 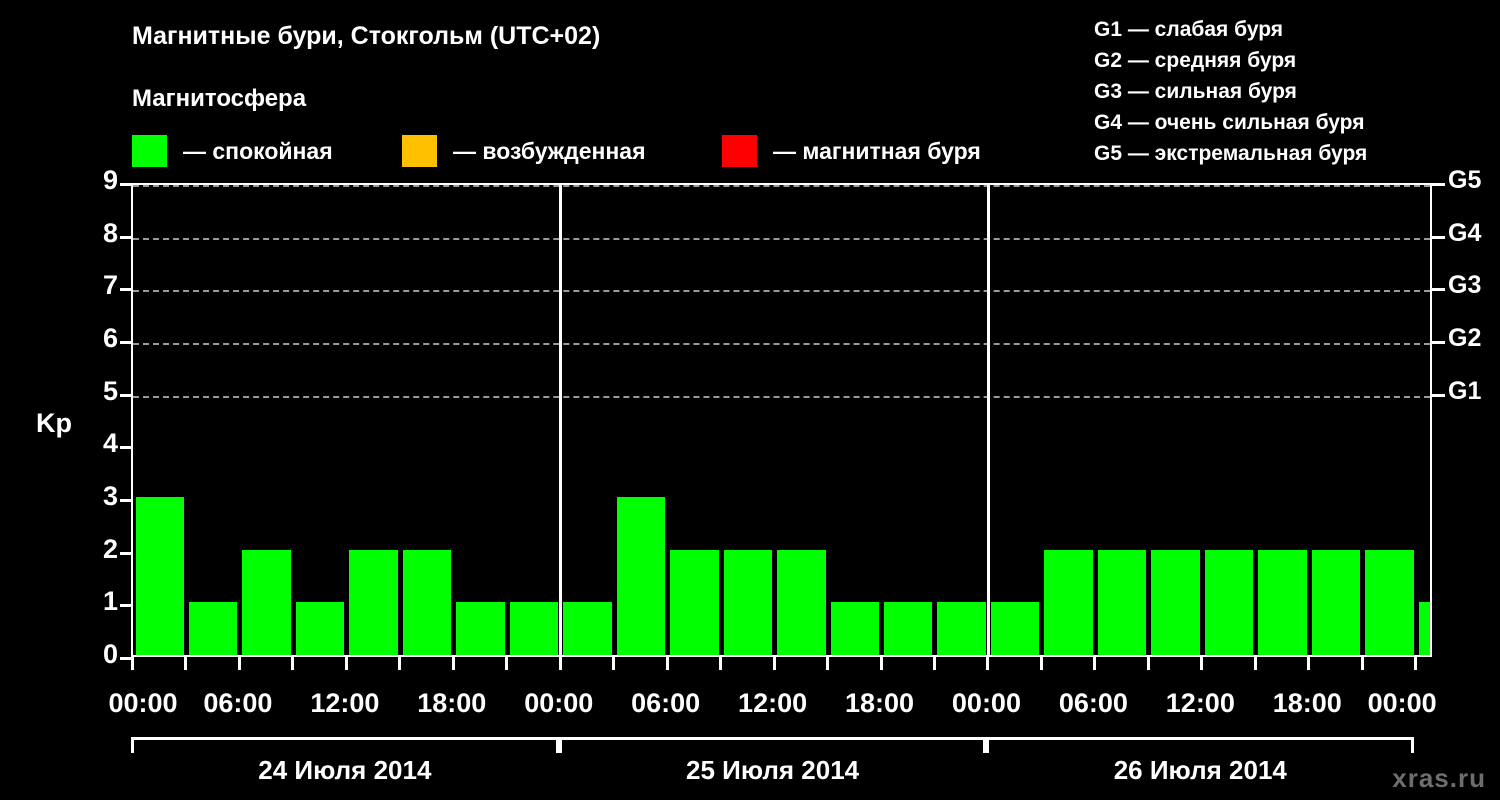 I want to click on y-tick-label: 4, so click(x=110, y=443).